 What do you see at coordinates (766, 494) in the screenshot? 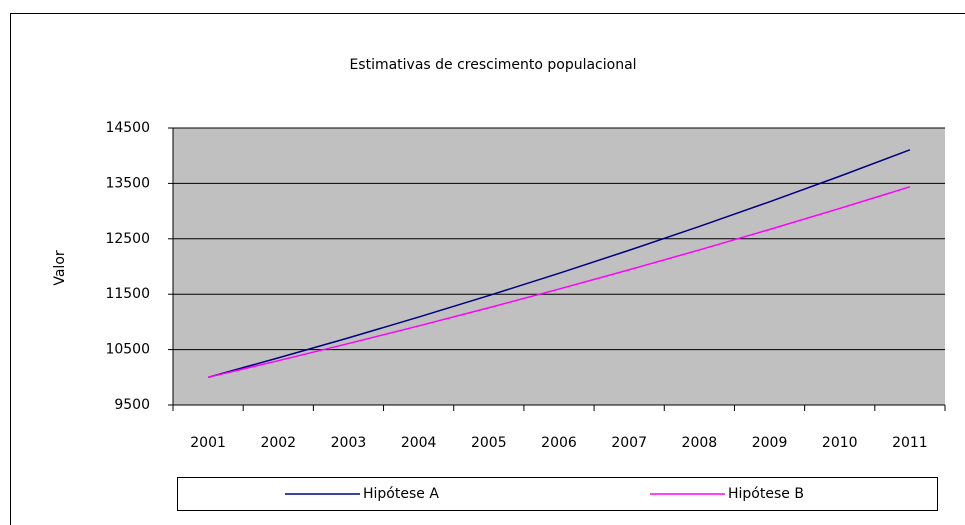
I see `legend-label: Hipótese B` at bounding box center [766, 494].